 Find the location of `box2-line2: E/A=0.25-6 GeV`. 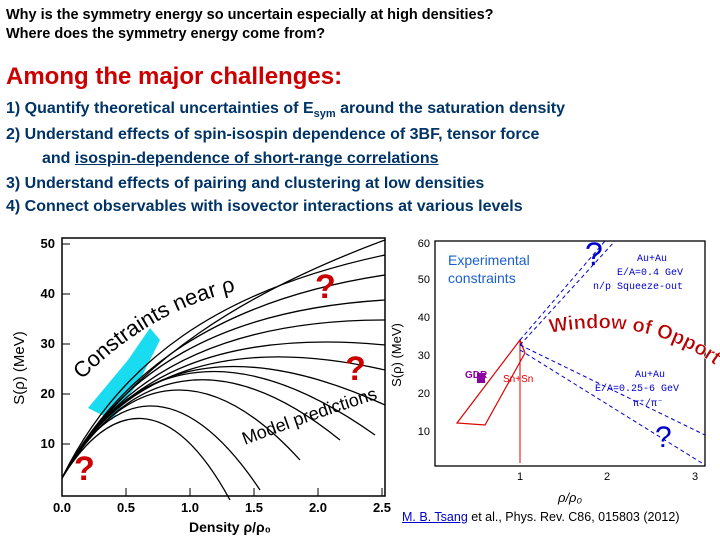

box2-line2: E/A=0.25-6 GeV is located at coordinates (637, 389).